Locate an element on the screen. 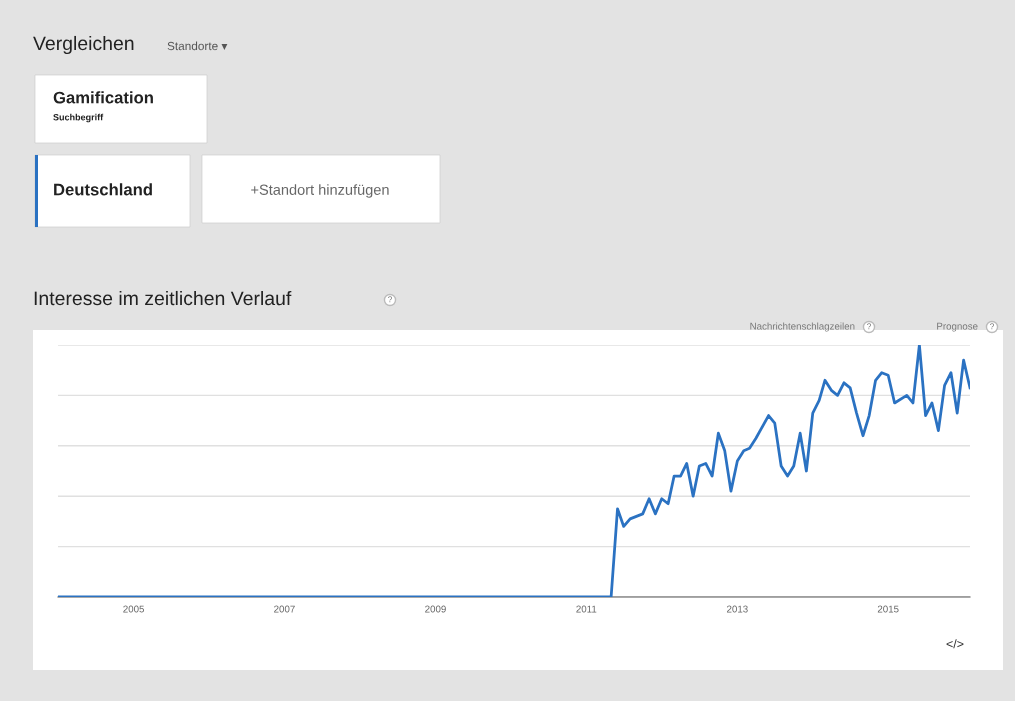 This screenshot has height=701, width=1015. text: Nachrichtenschlagzeilen is located at coordinates (802, 327).